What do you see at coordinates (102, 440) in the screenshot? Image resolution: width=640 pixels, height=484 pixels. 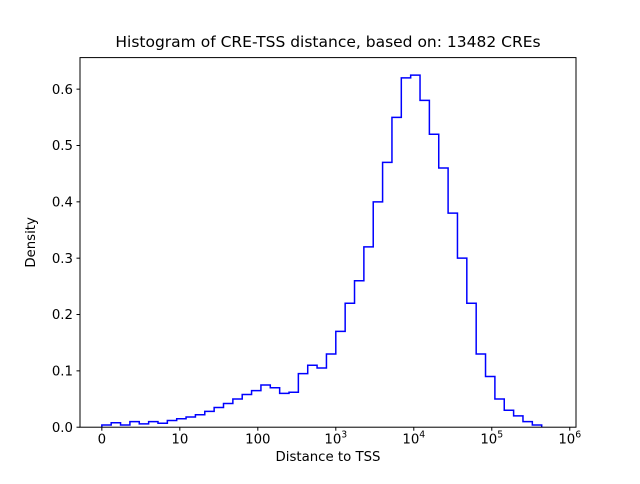 I see `x-tick-label: 0` at bounding box center [102, 440].